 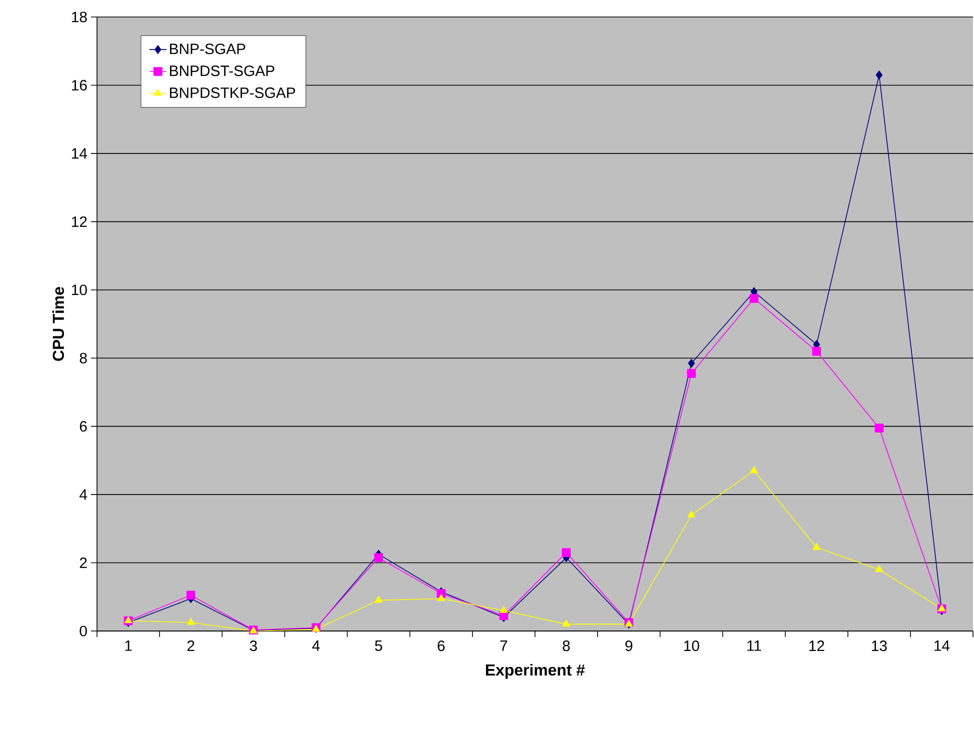 What do you see at coordinates (566, 646) in the screenshot?
I see `x-tick-label: 8` at bounding box center [566, 646].